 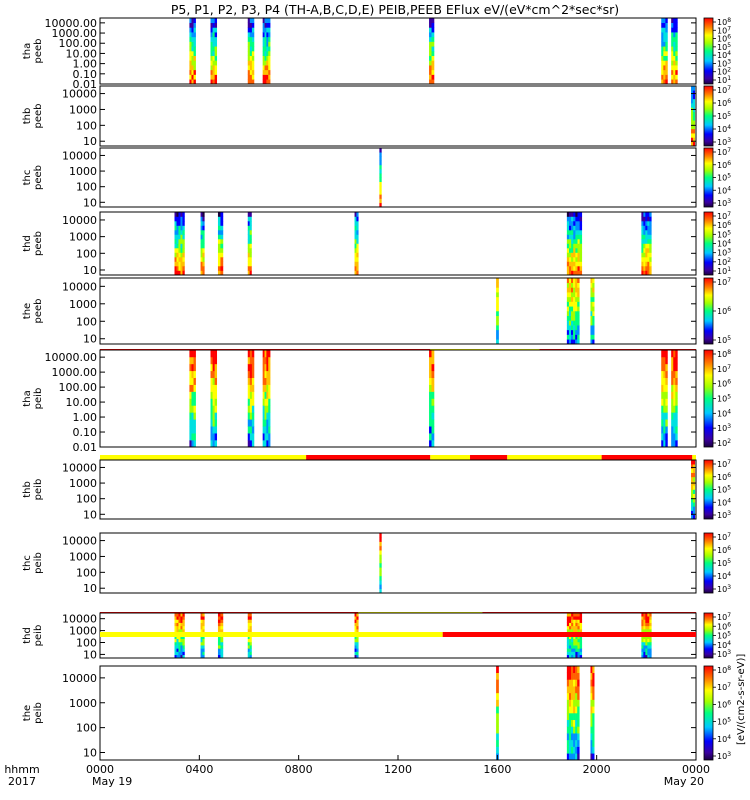 I want to click on y-tick-label: 100, so click(x=86, y=728).